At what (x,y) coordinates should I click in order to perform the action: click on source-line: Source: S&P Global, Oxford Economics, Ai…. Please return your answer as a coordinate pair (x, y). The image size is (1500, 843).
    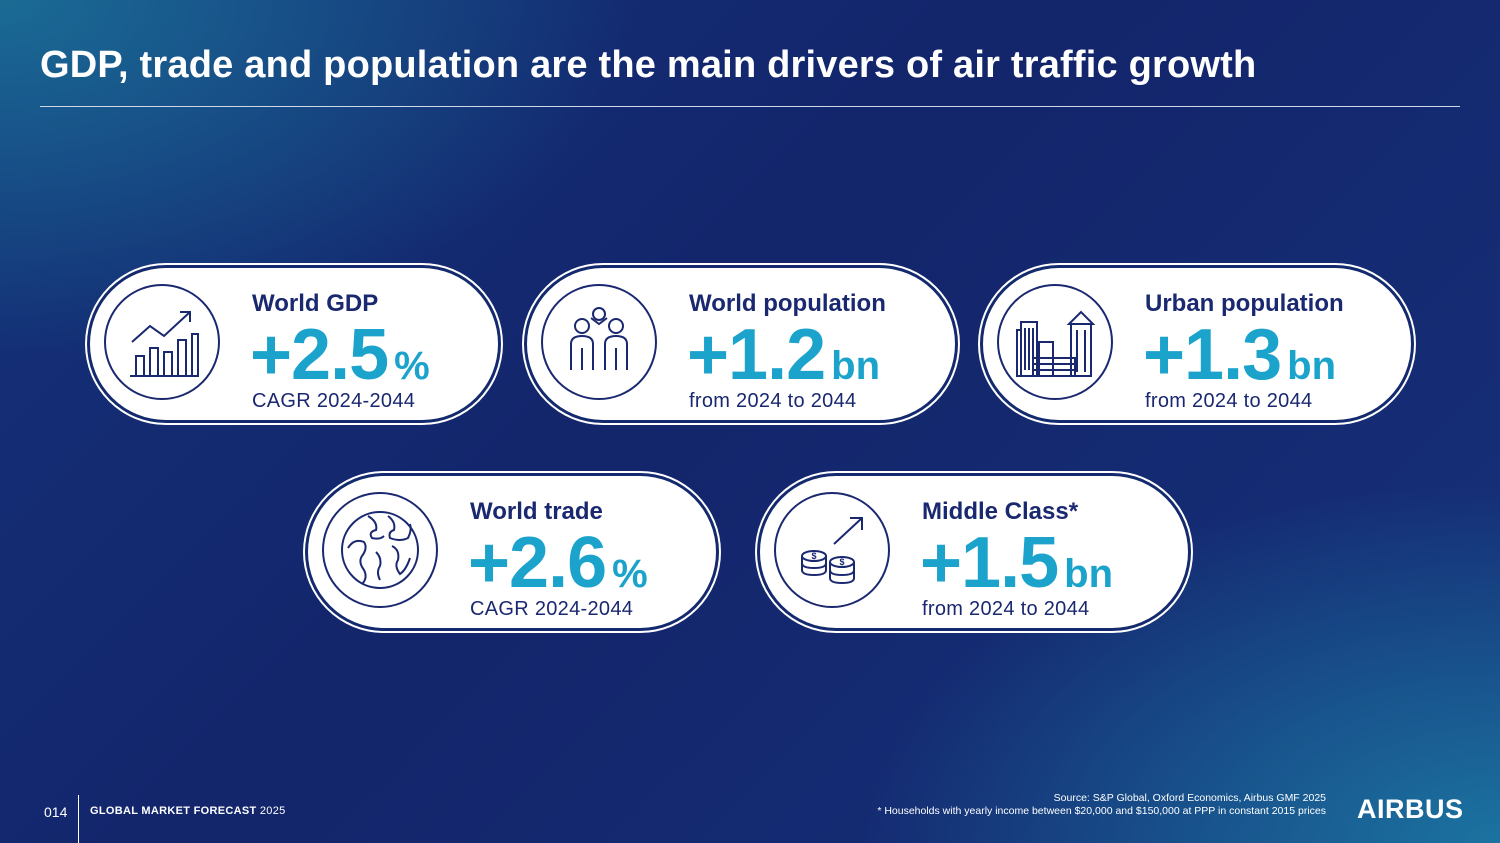
    Looking at the image, I should click on (1189, 798).